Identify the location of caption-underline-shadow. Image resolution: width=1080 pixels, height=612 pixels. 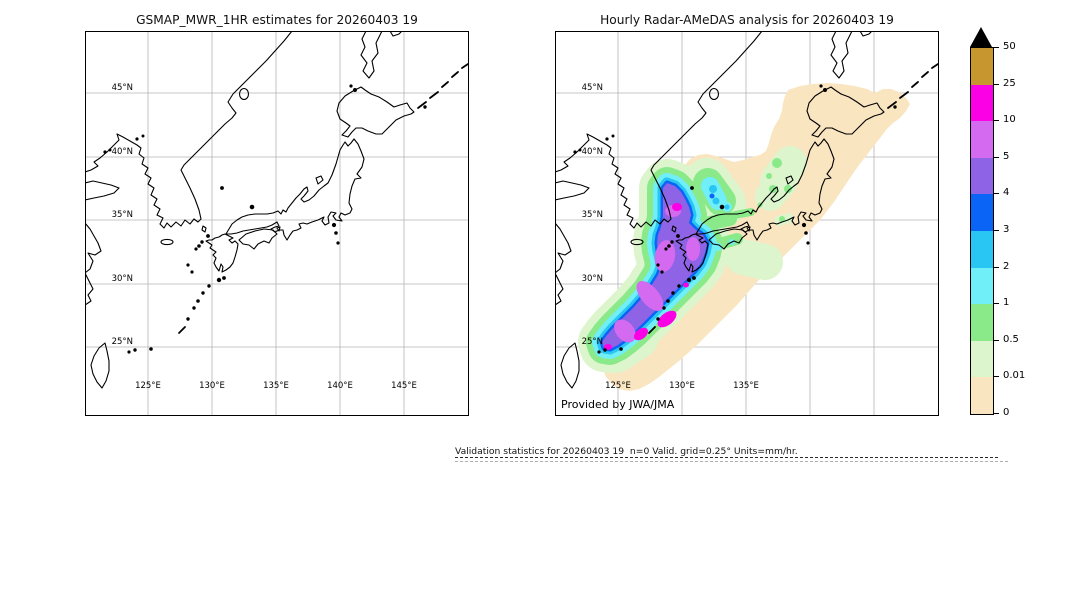
(731, 461).